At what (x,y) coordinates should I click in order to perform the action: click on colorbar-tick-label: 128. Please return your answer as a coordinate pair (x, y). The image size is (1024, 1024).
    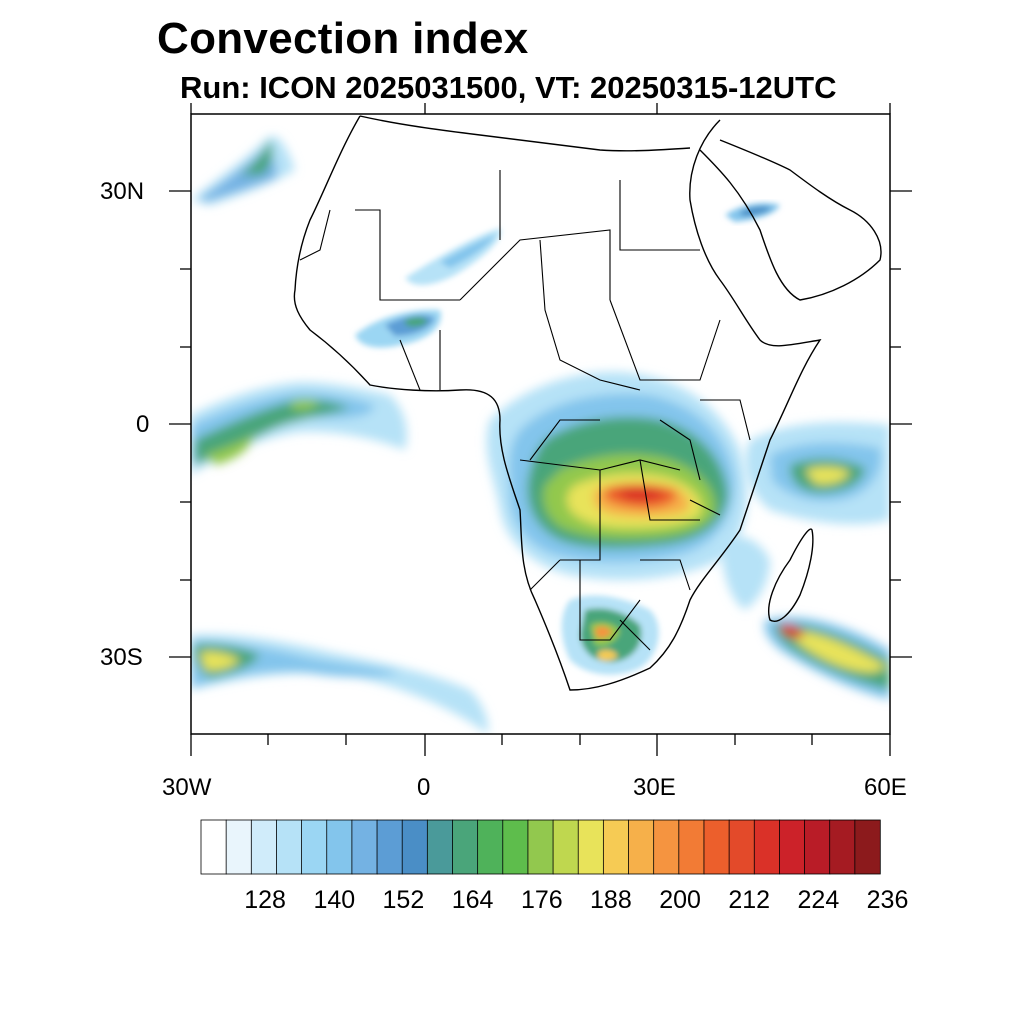
    Looking at the image, I should click on (265, 900).